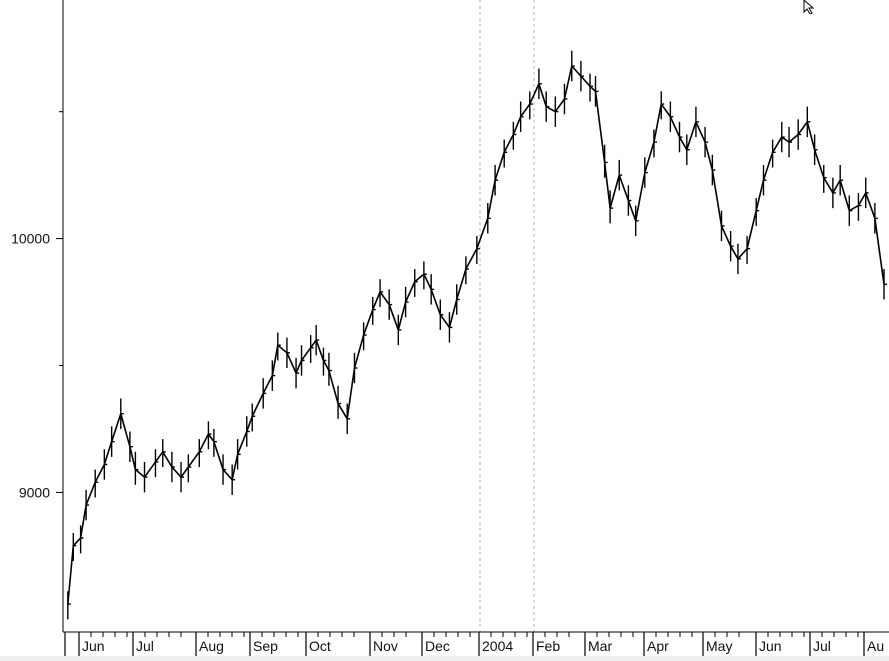 The height and width of the screenshot is (661, 889). Describe the element at coordinates (211, 646) in the screenshot. I see `x-tick-label: Aug` at that location.